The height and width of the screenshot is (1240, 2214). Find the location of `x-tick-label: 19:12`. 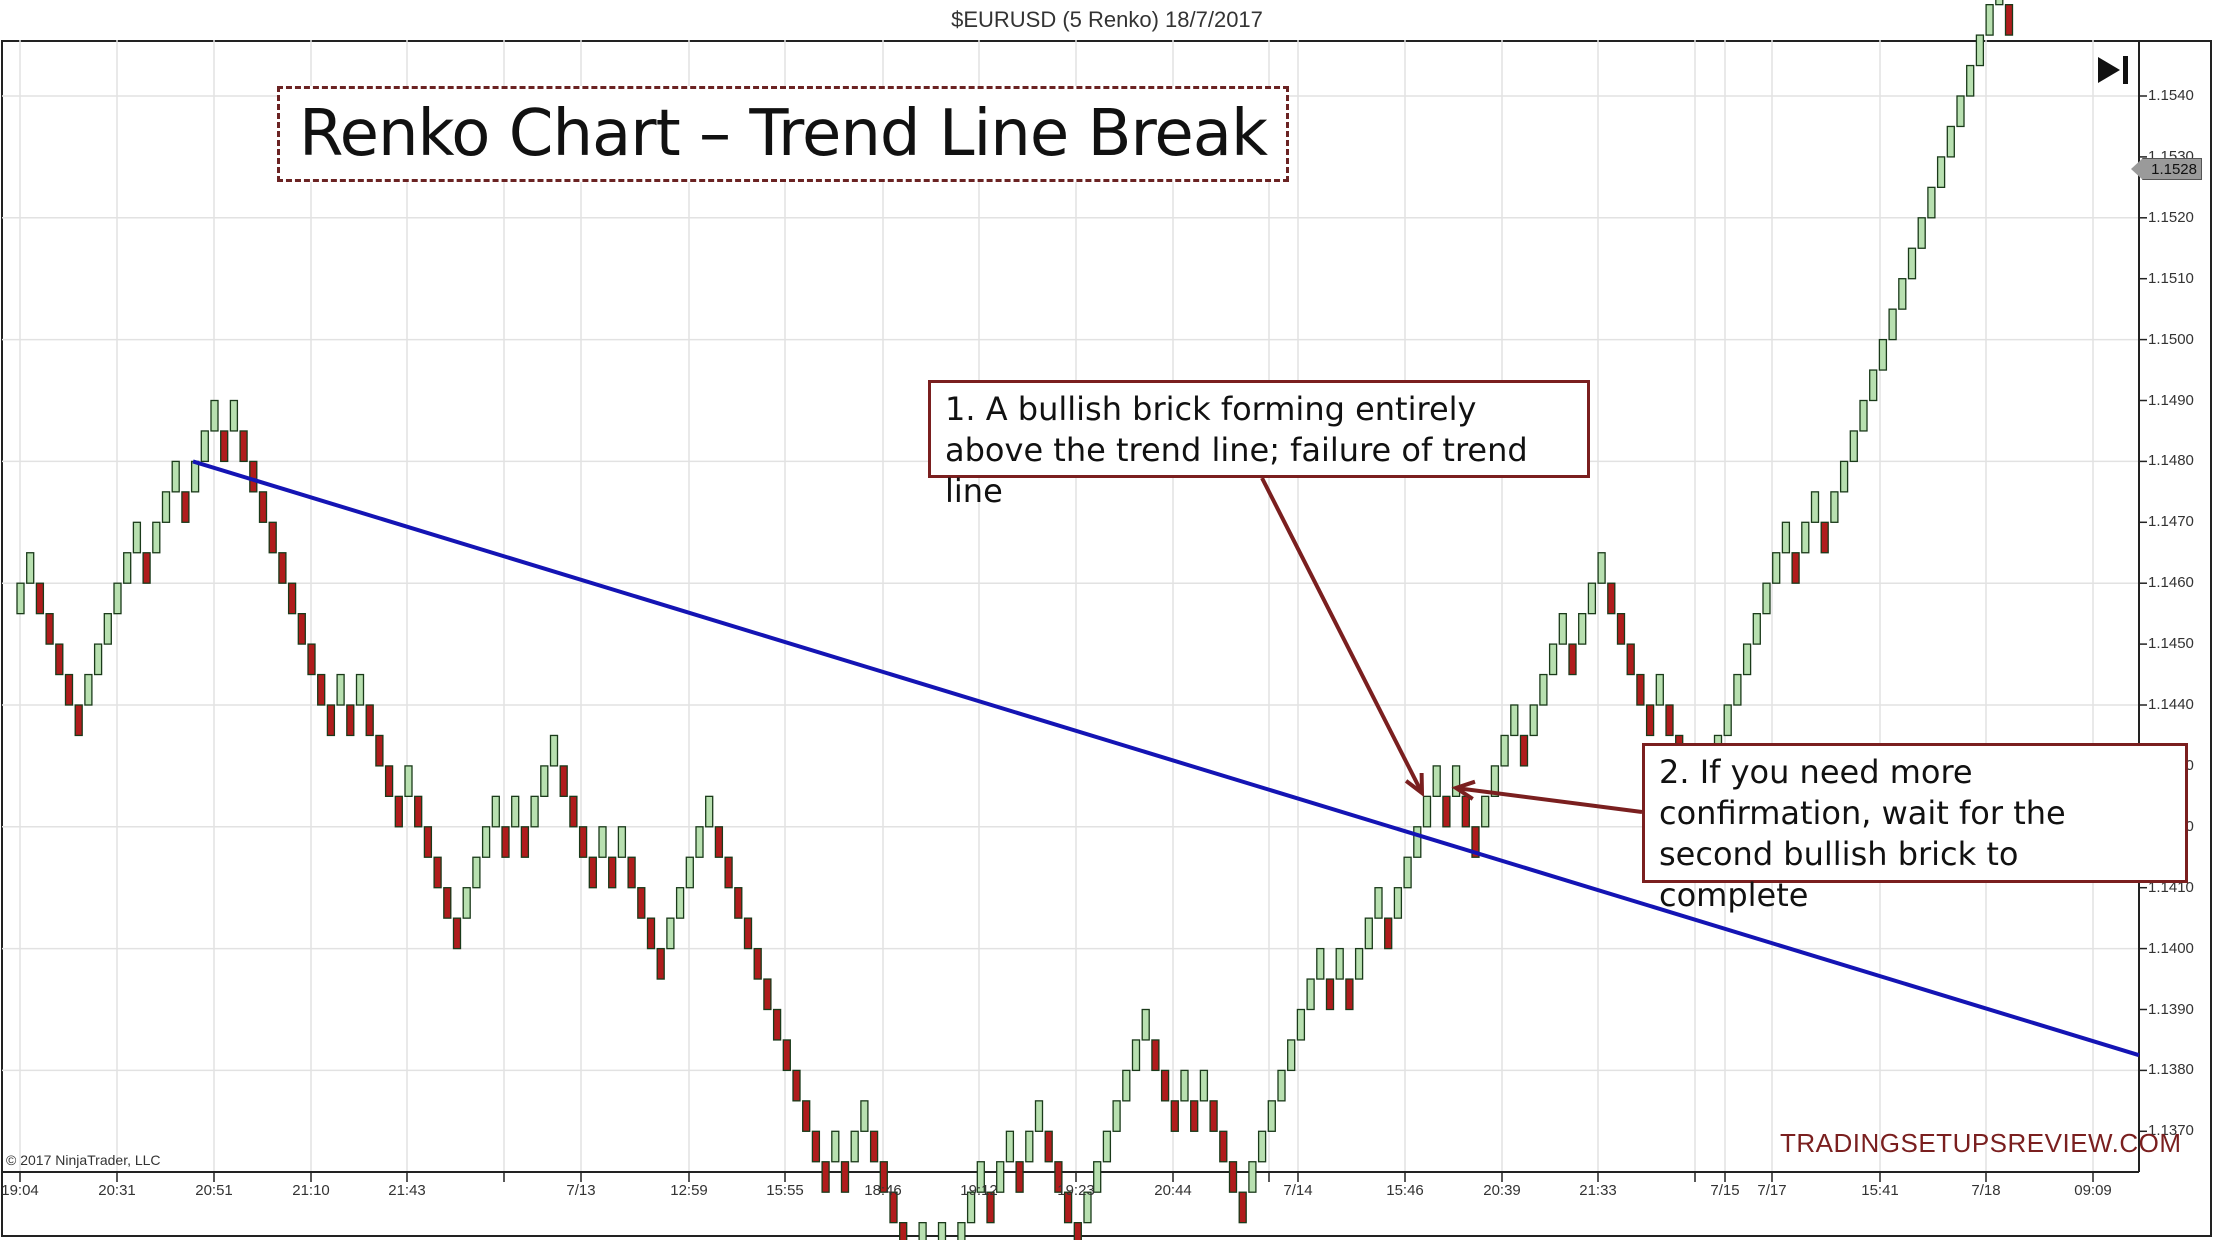

x-tick-label: 19:12 is located at coordinates (979, 1190).